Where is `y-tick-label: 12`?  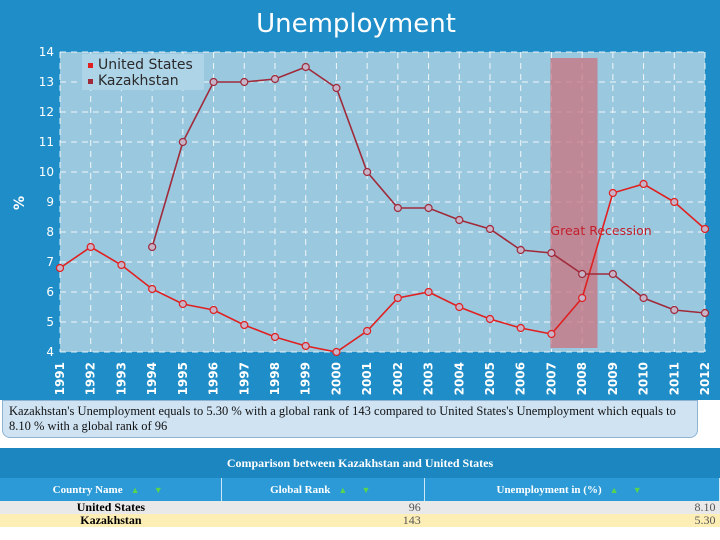
y-tick-label: 12 is located at coordinates (46, 112).